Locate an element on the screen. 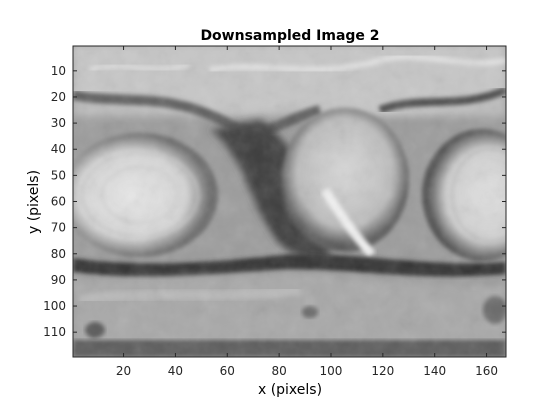  x-tick-label: 160 is located at coordinates (486, 371).